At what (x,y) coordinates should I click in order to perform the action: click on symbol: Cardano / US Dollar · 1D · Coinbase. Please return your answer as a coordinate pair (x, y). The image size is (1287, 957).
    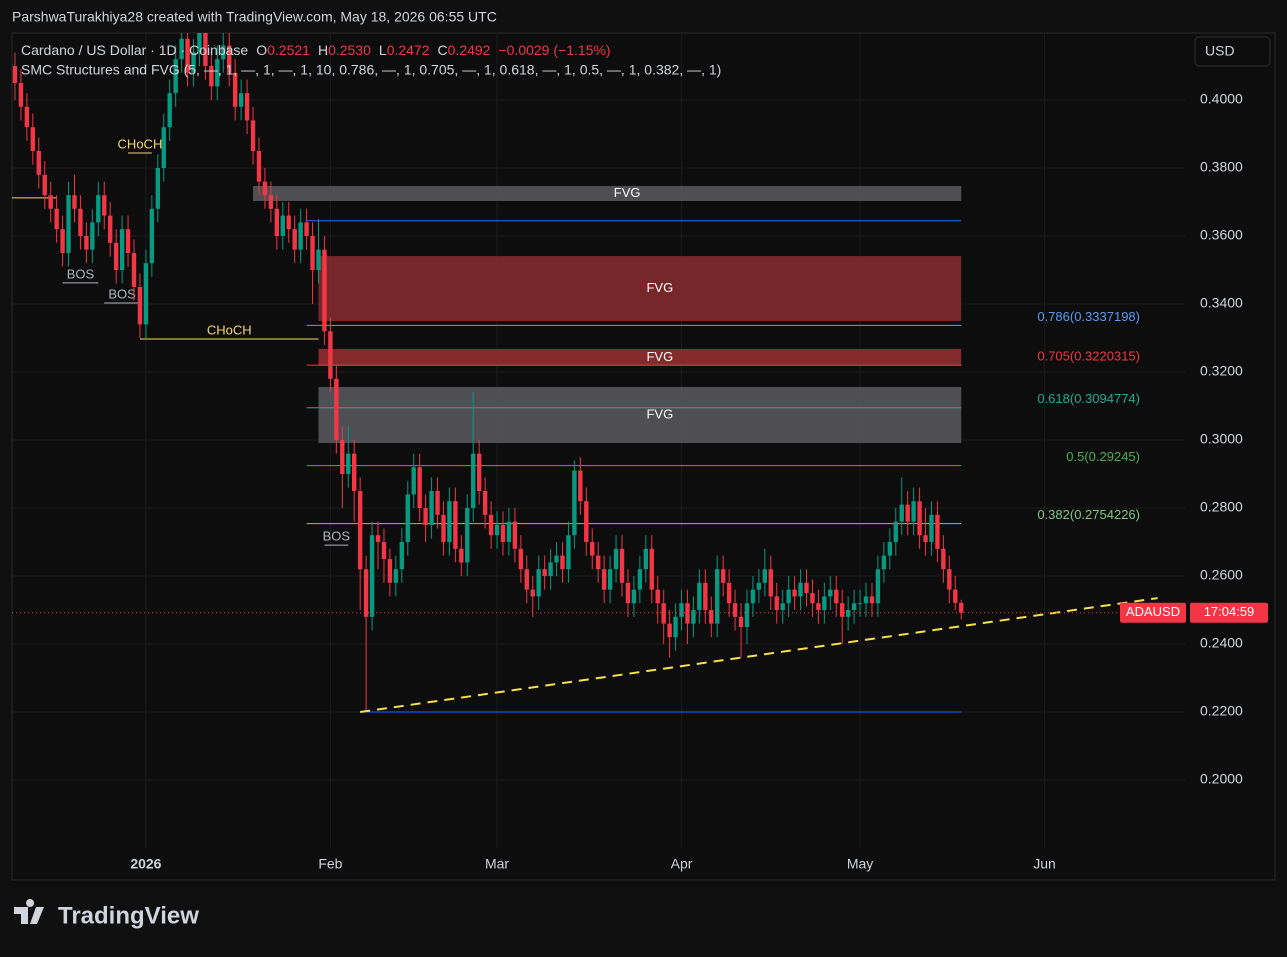
    Looking at the image, I should click on (134, 50).